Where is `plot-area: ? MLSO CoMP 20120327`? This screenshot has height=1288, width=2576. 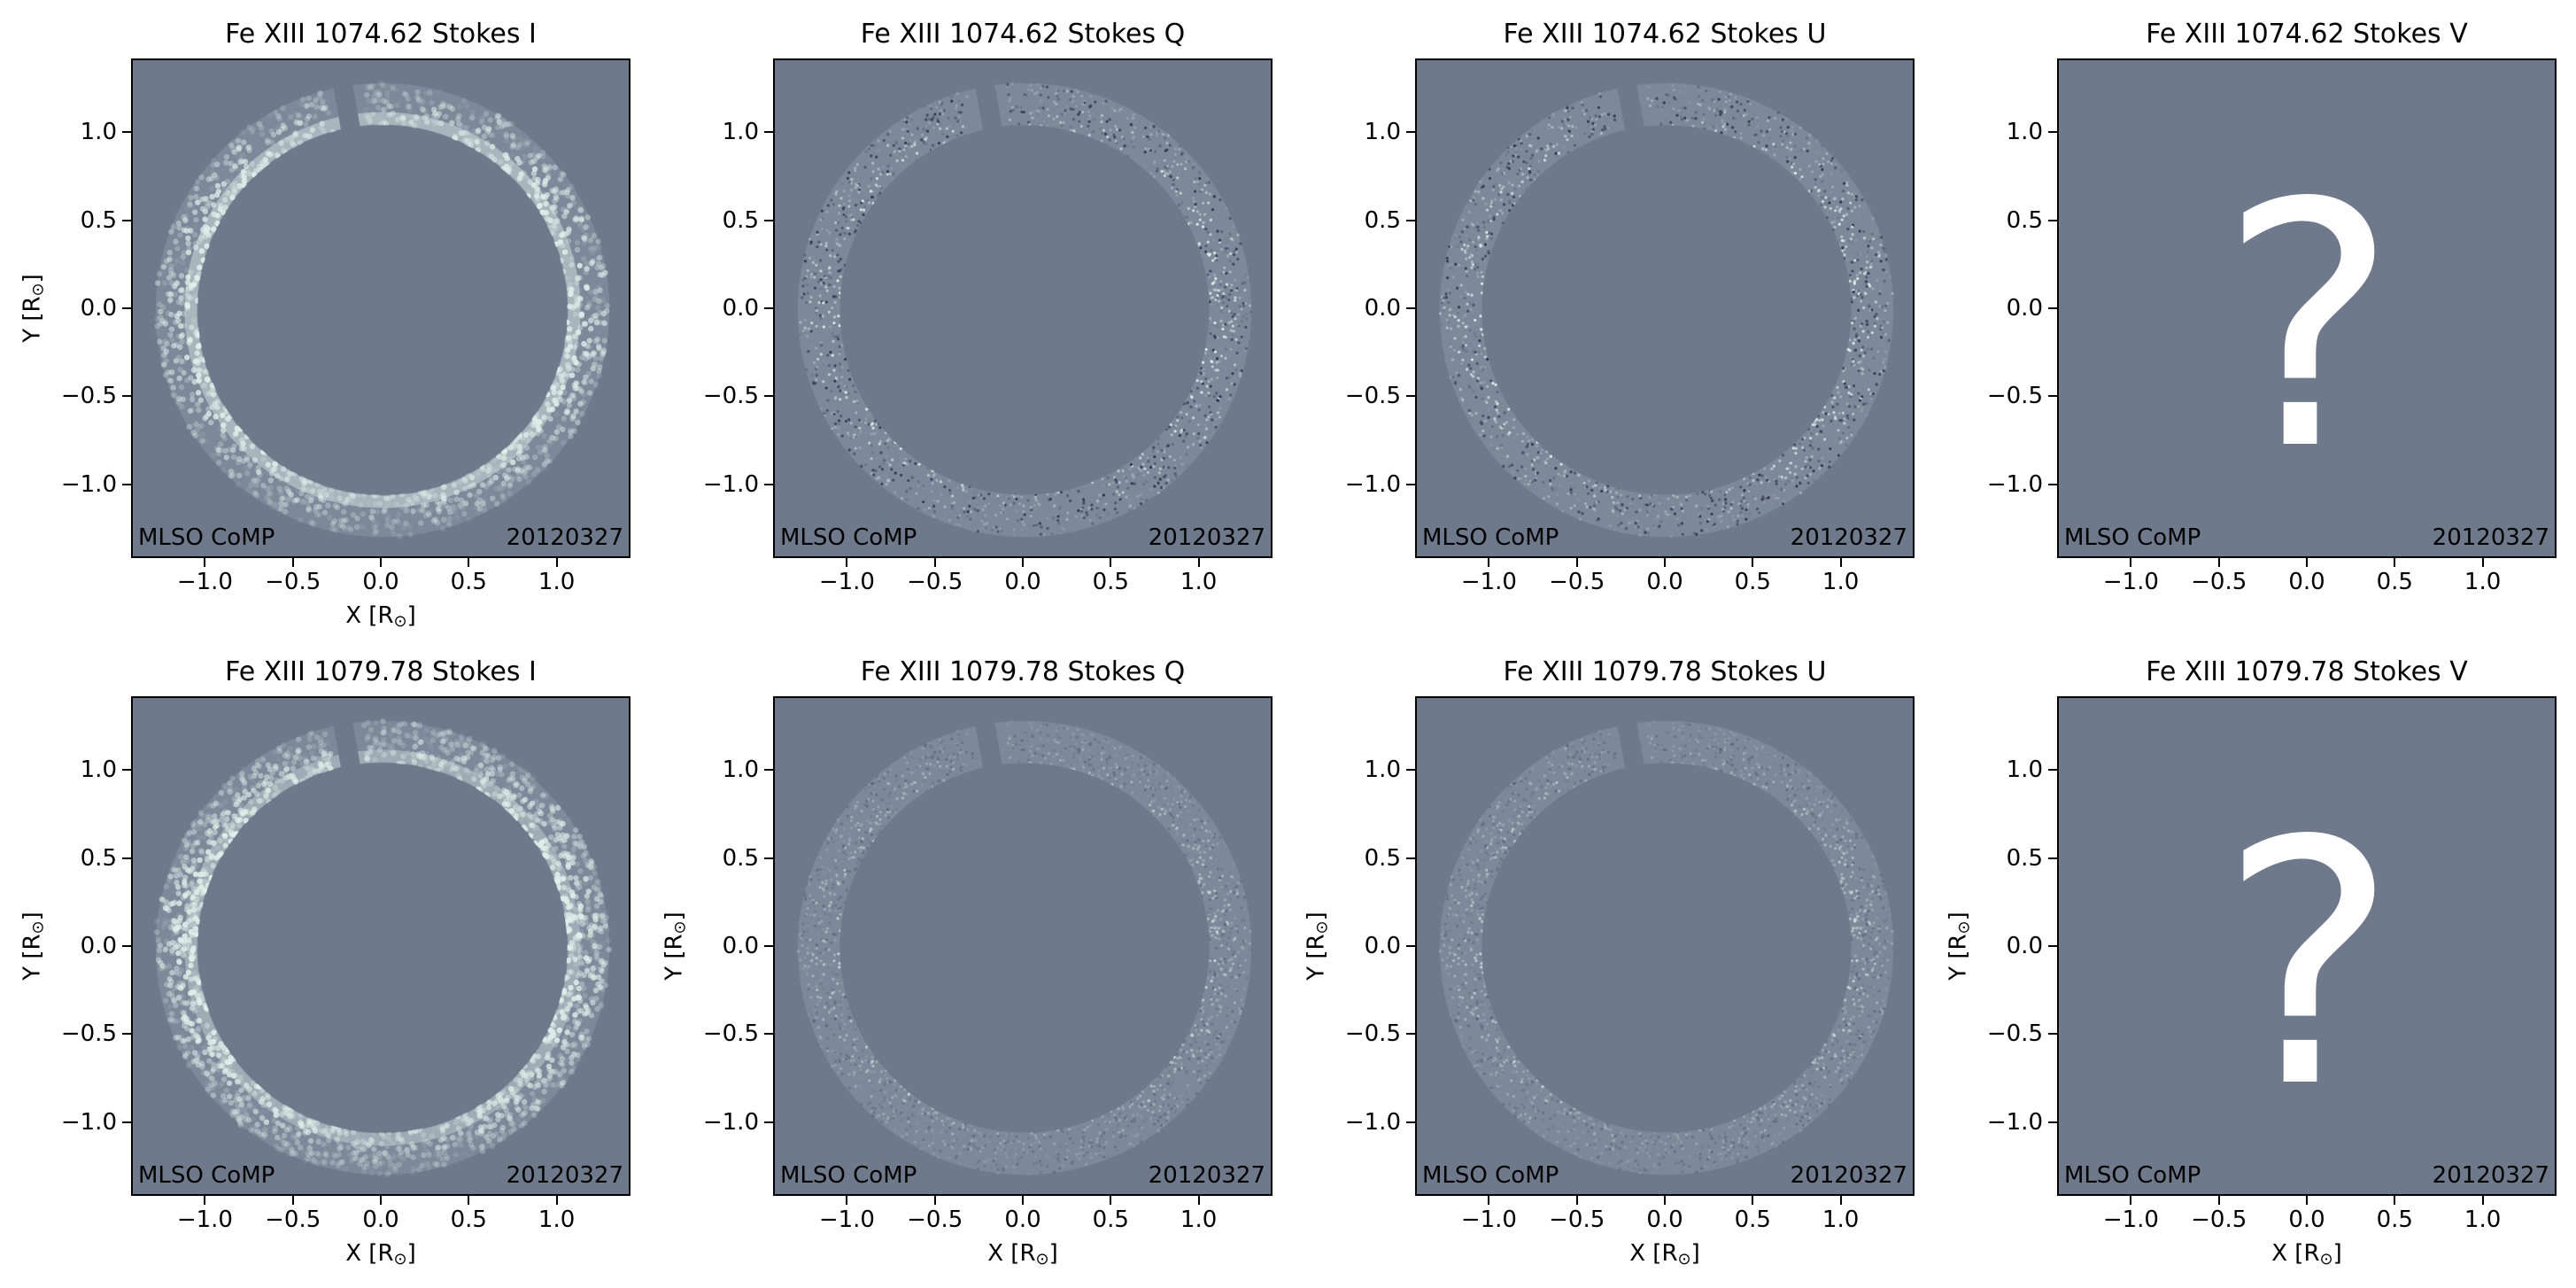
plot-area: ? MLSO CoMP 20120327 is located at coordinates (2307, 946).